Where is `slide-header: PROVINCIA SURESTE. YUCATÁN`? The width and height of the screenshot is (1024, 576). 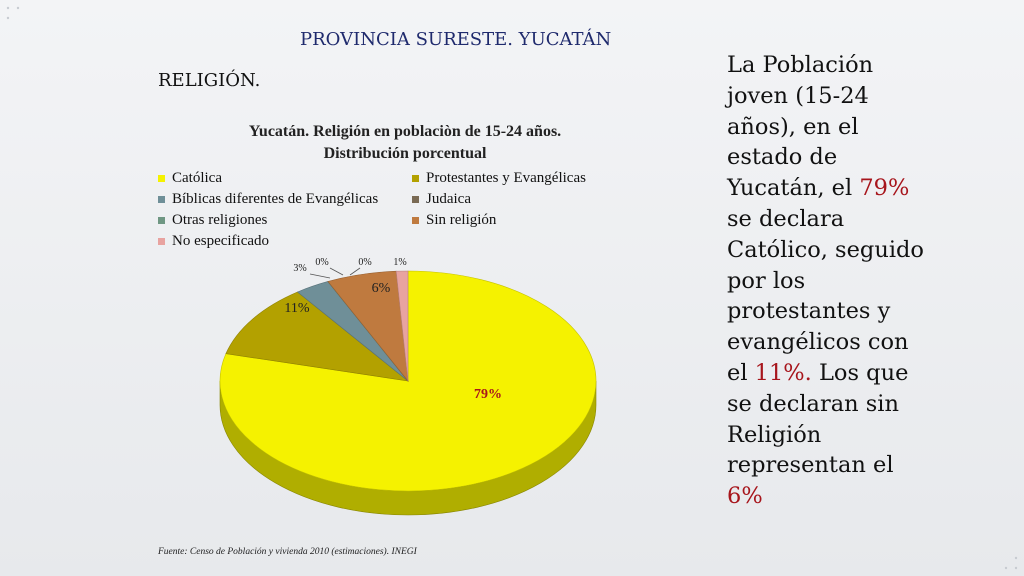 slide-header: PROVINCIA SURESTE. YUCATÁN is located at coordinates (456, 39).